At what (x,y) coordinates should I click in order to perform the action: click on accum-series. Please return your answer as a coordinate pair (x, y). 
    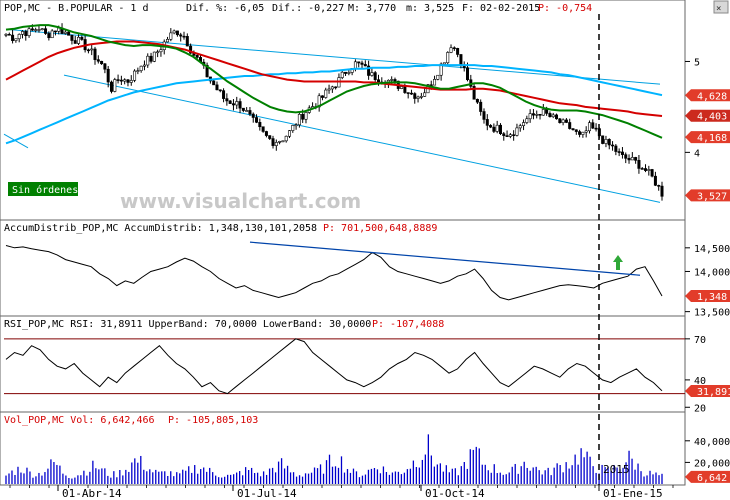
    Looking at the image, I should click on (334, 271).